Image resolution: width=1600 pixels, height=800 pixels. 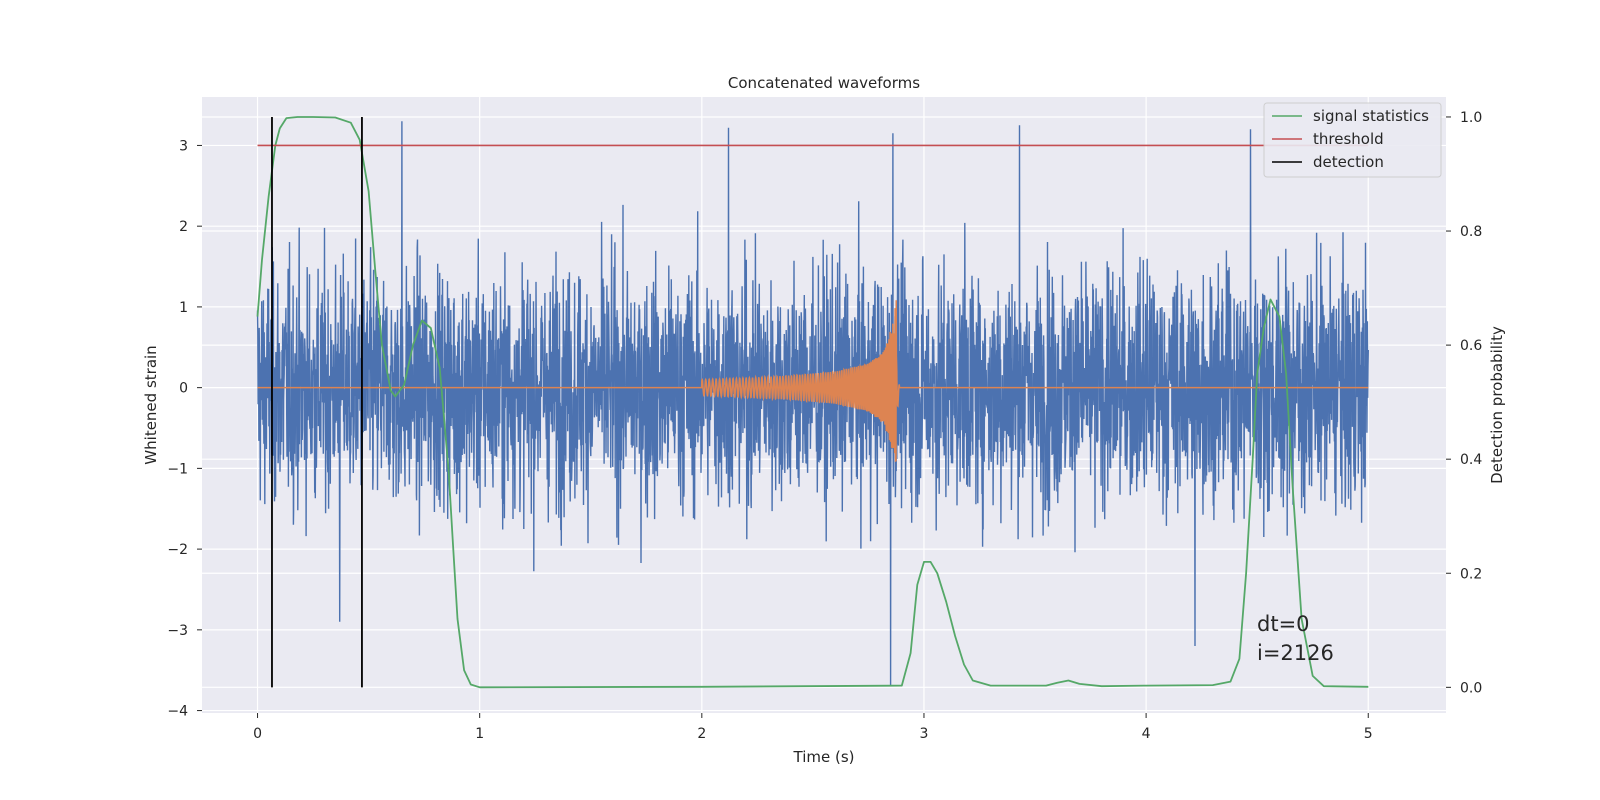 I want to click on y2-axis-ticks: 0.0 0.2 0.4 0.6 0.8 1.0, so click(x=1464, y=403).